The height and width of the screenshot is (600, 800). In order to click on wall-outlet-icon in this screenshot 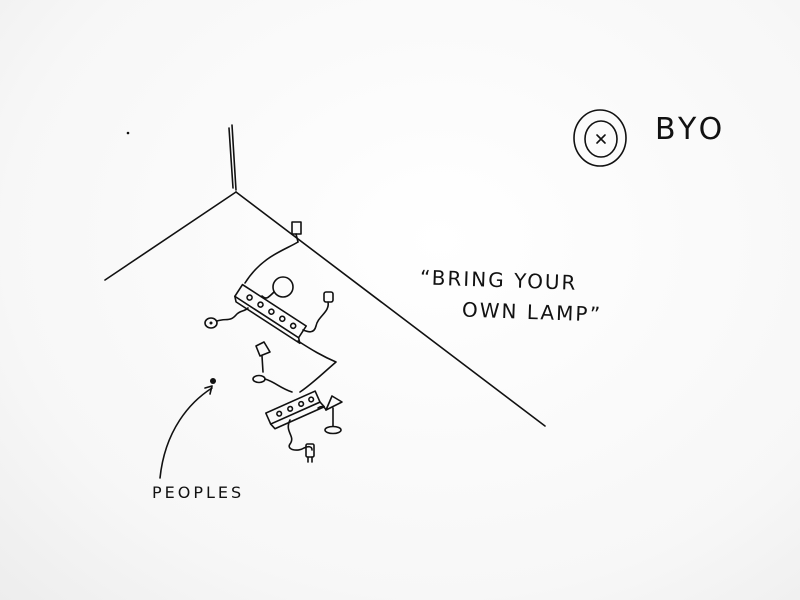, I will do `click(296, 232)`.